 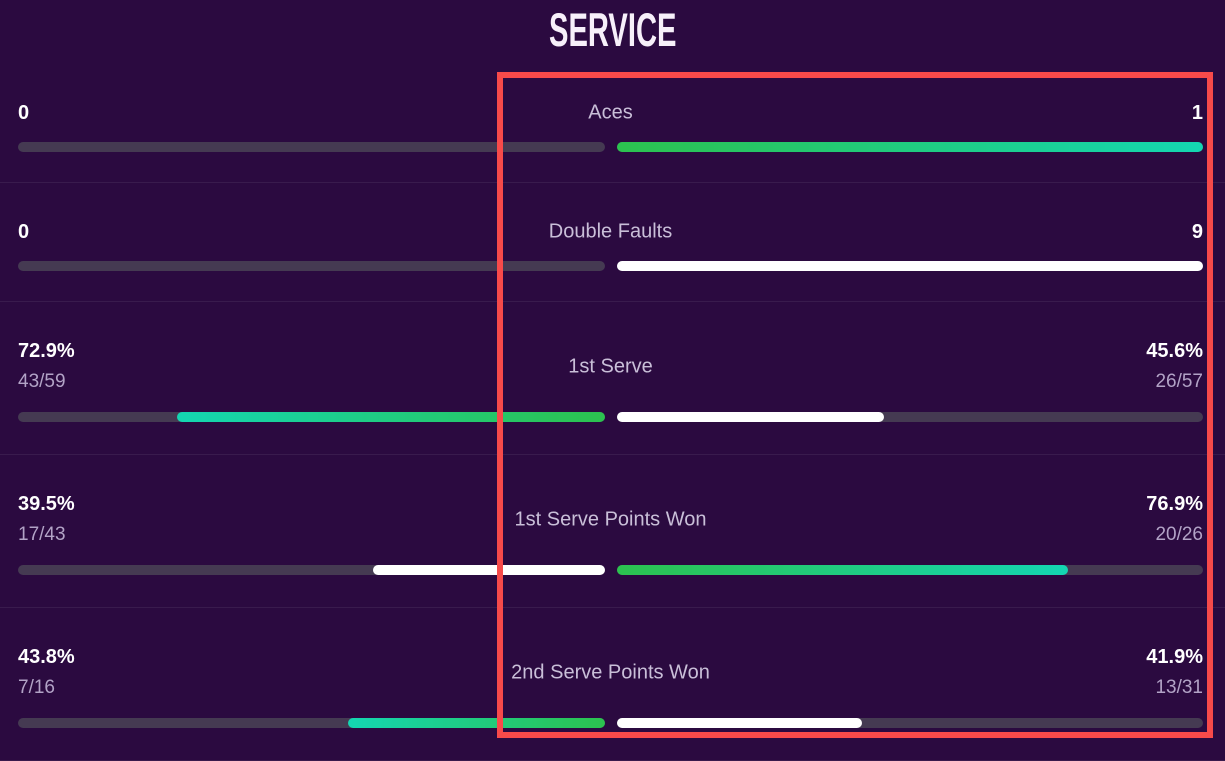 What do you see at coordinates (36, 687) in the screenshot?
I see `left-fraction: 7/16` at bounding box center [36, 687].